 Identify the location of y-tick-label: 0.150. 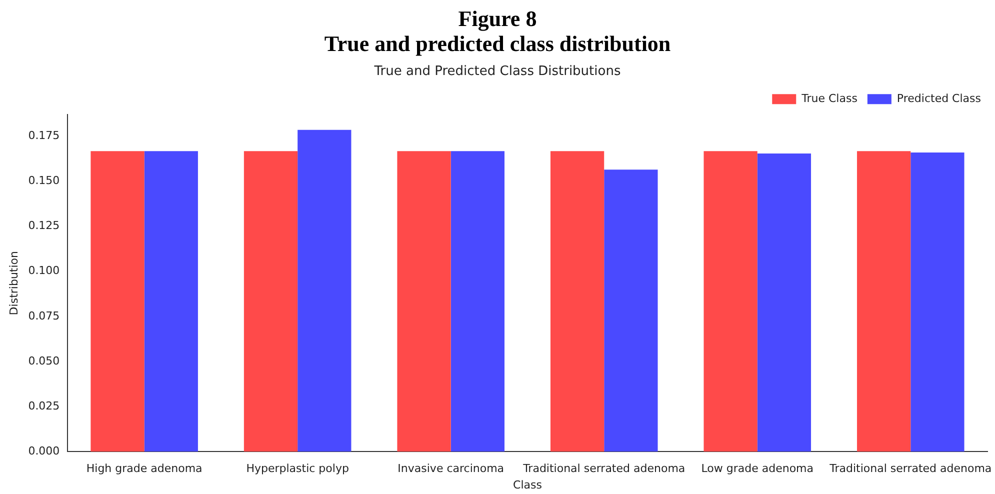
(44, 181).